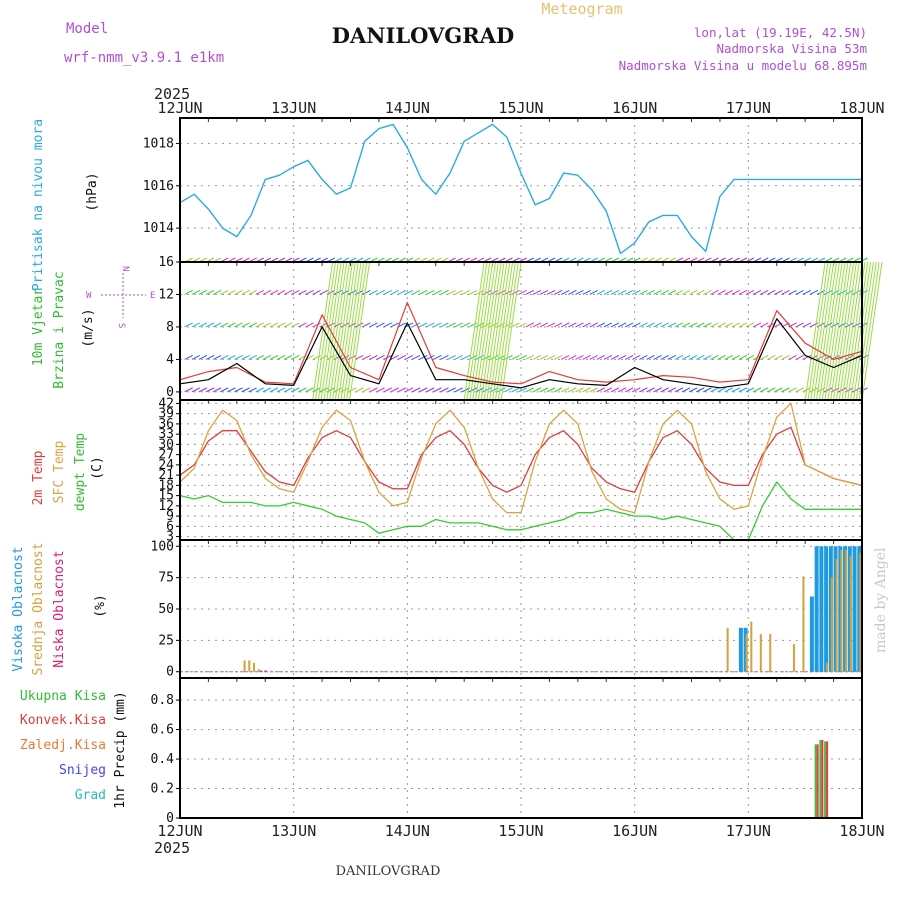 The width and height of the screenshot is (900, 900). I want to click on compass-rose: N W E S, so click(120, 297).